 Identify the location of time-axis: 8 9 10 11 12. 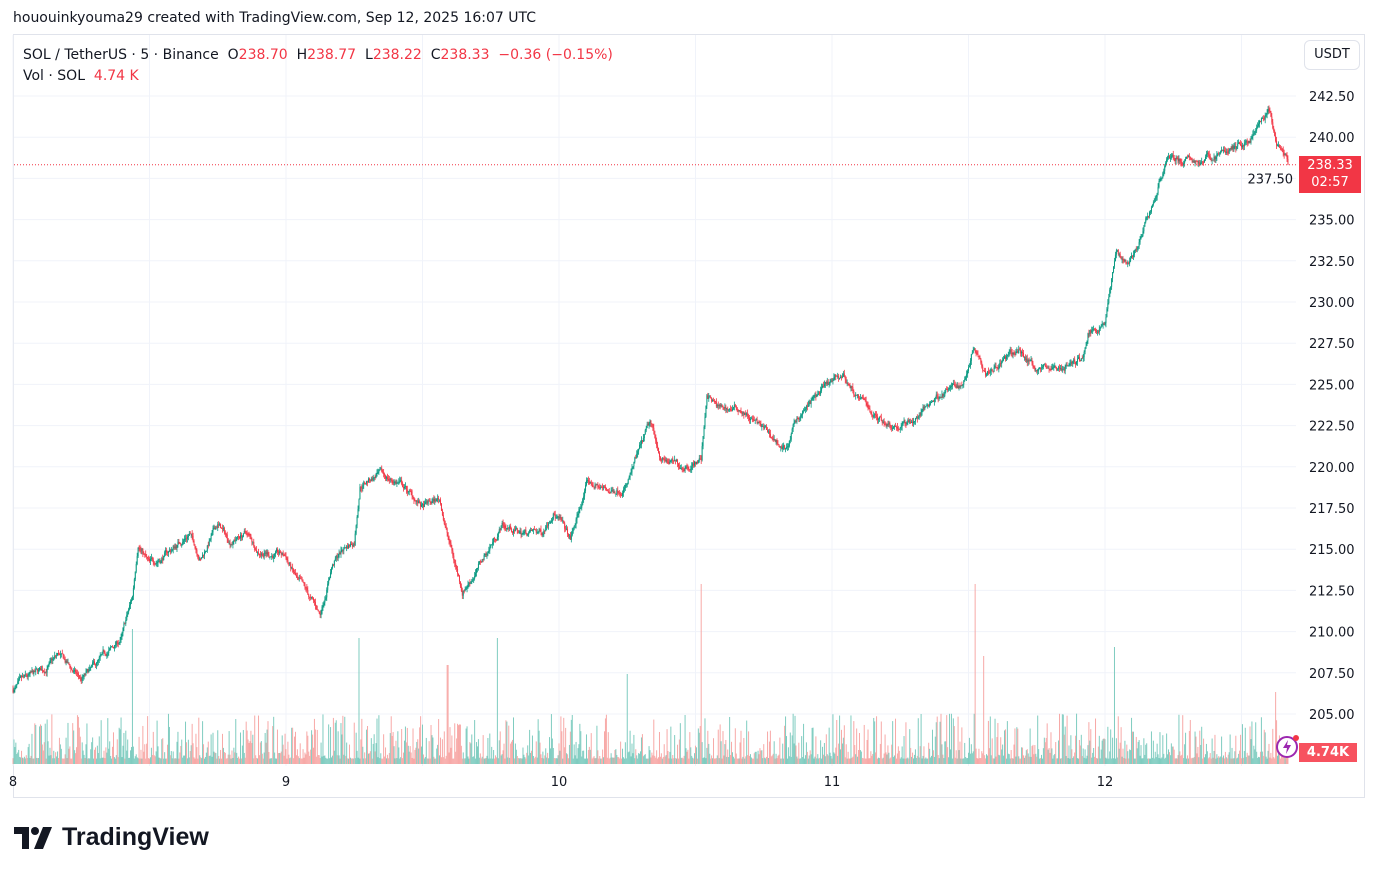
(561, 782).